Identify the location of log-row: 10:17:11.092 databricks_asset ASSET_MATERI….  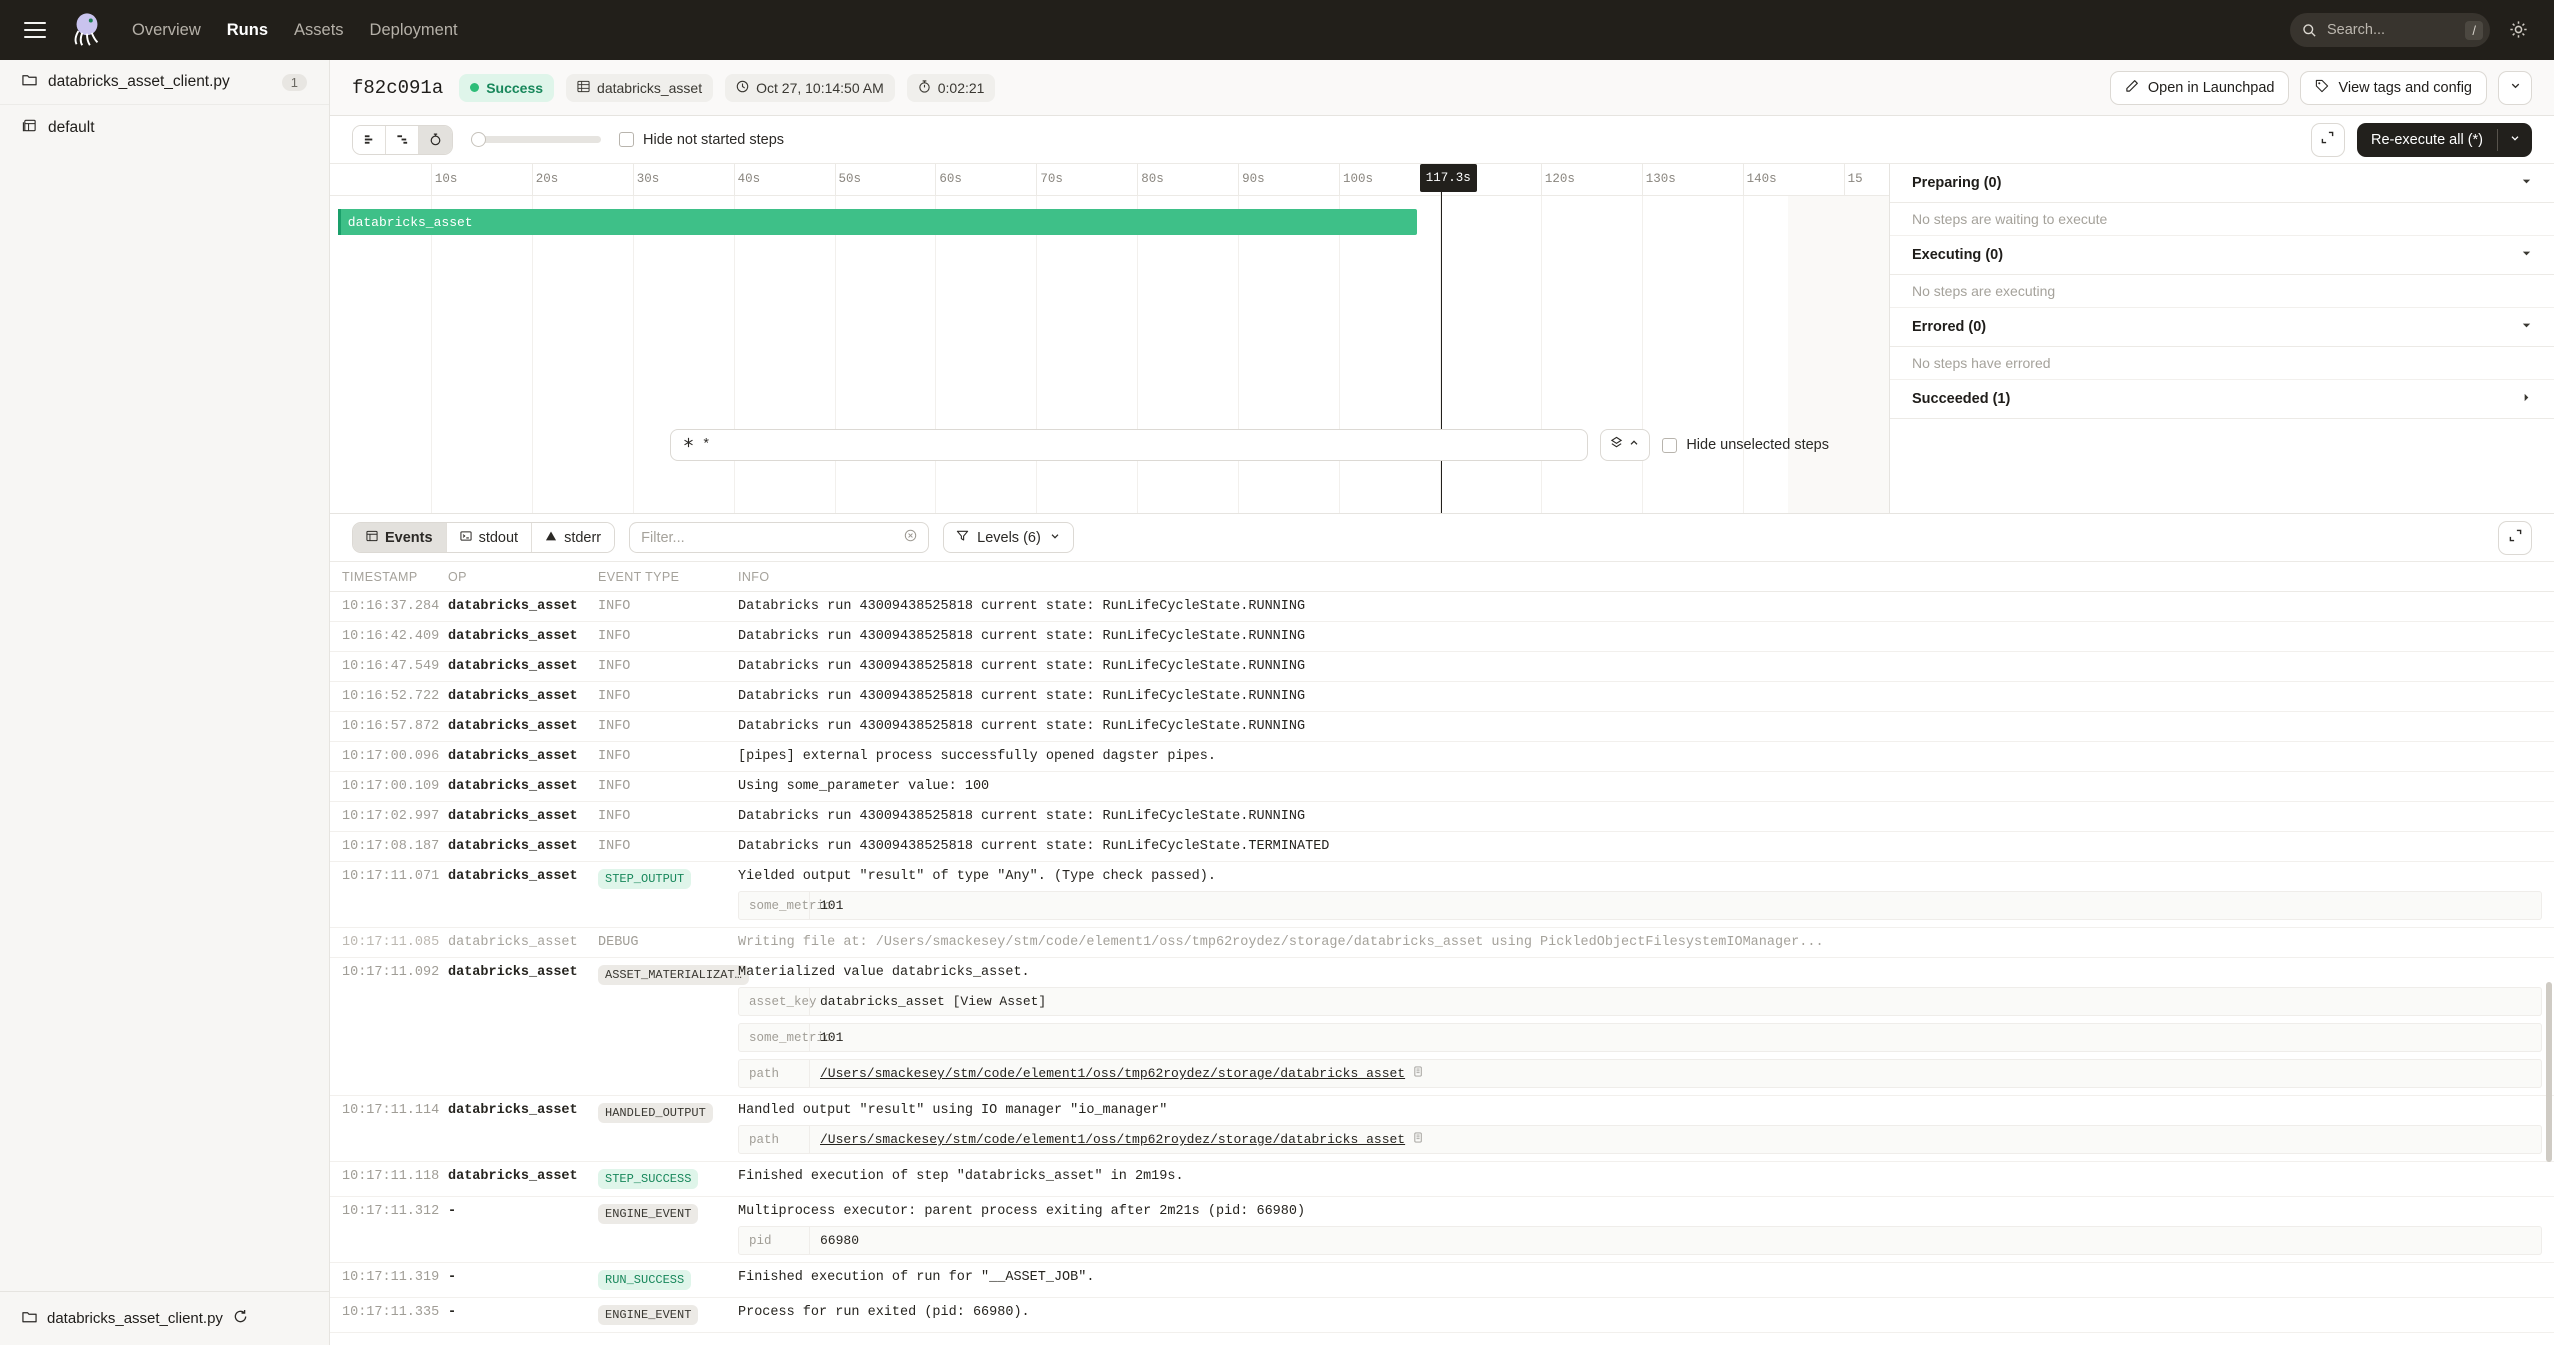
(1442, 1027).